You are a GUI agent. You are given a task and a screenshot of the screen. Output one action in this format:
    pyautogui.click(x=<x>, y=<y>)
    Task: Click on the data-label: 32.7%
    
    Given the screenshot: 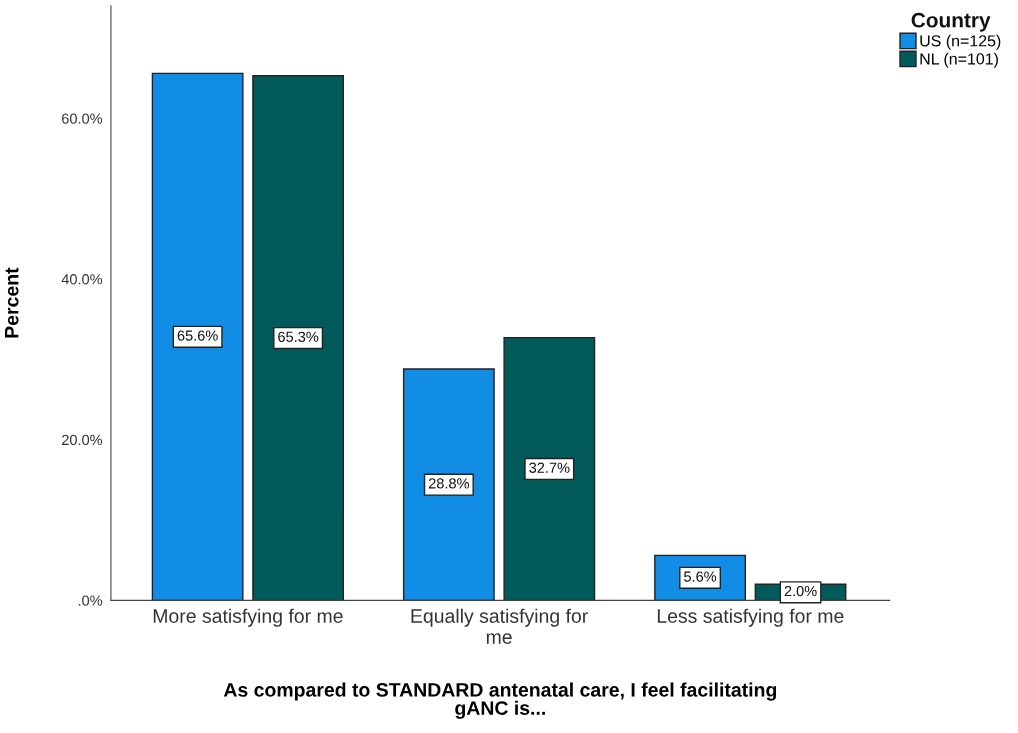 What is the action you would take?
    pyautogui.click(x=549, y=467)
    